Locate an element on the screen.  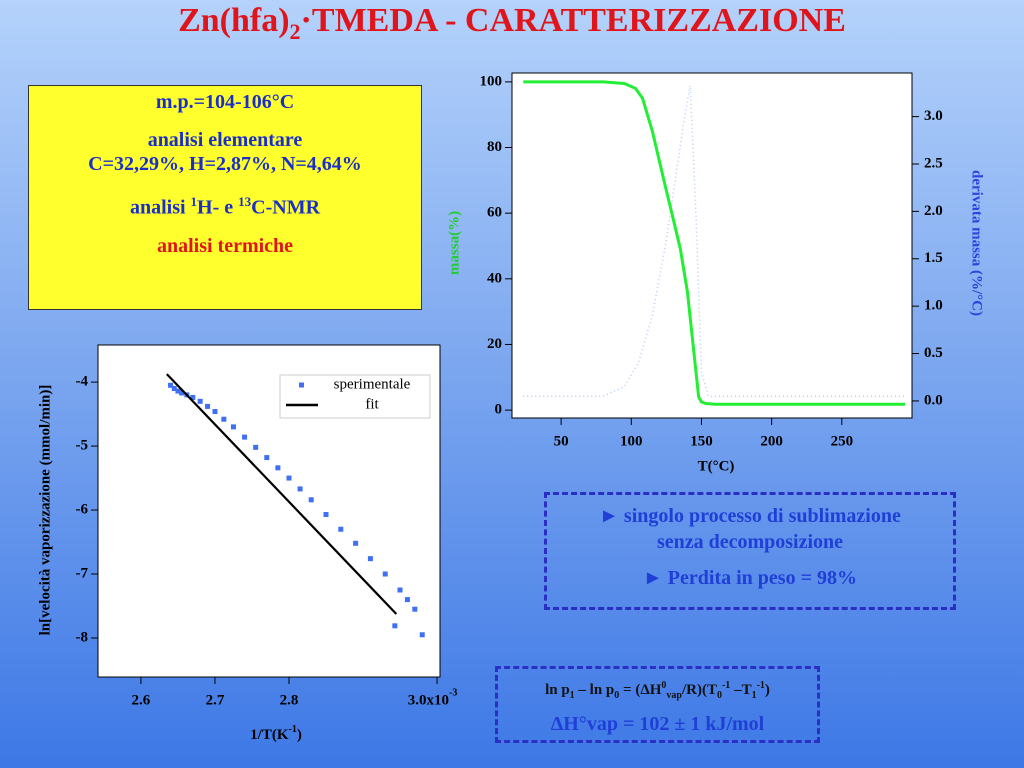
nmr: analisi 1H- e 13C-NMR is located at coordinates (225, 206).